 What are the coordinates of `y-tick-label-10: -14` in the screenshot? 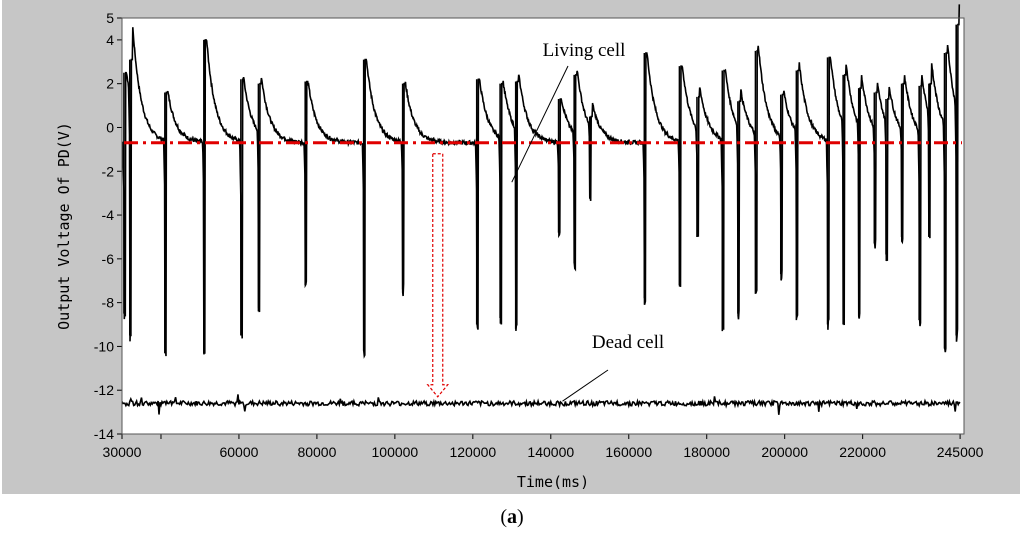 It's located at (104, 434).